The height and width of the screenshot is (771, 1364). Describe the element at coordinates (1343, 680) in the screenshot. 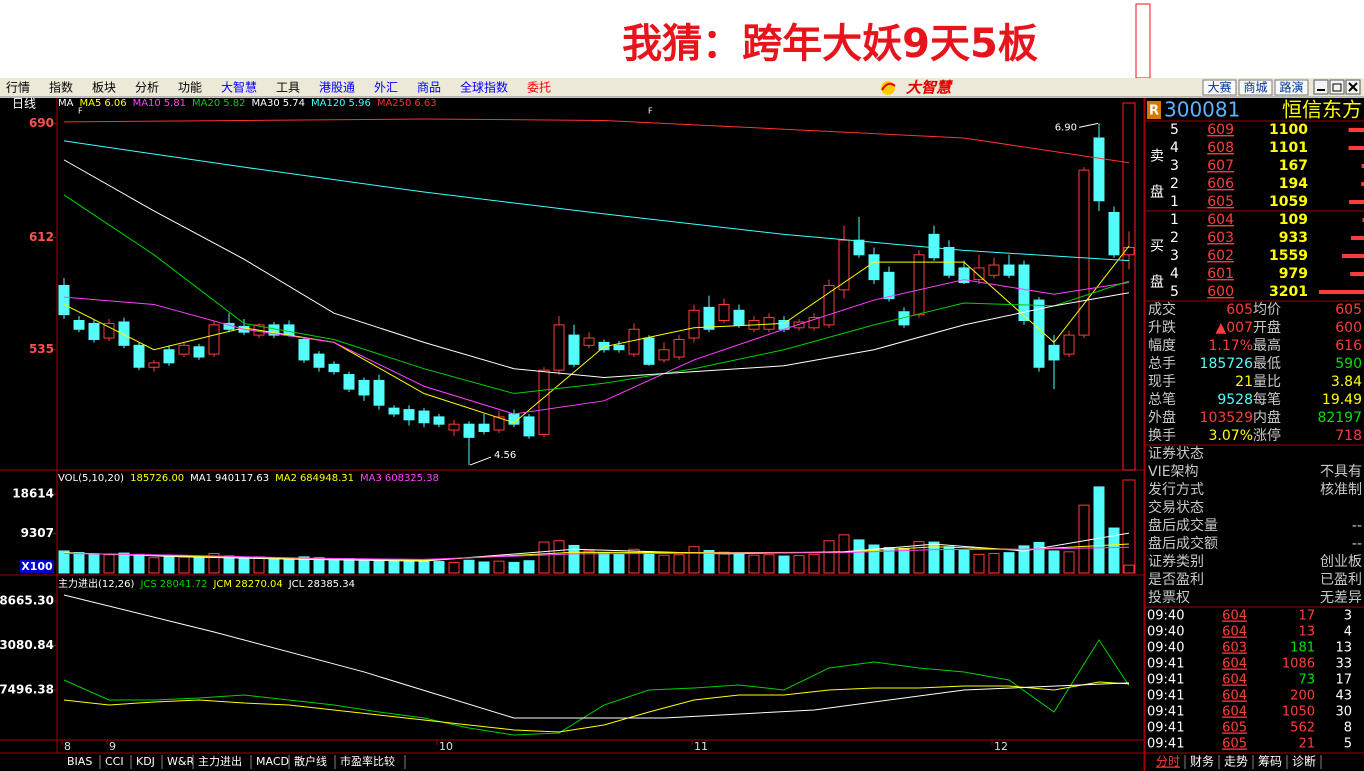

I see `tick-count: 17` at that location.